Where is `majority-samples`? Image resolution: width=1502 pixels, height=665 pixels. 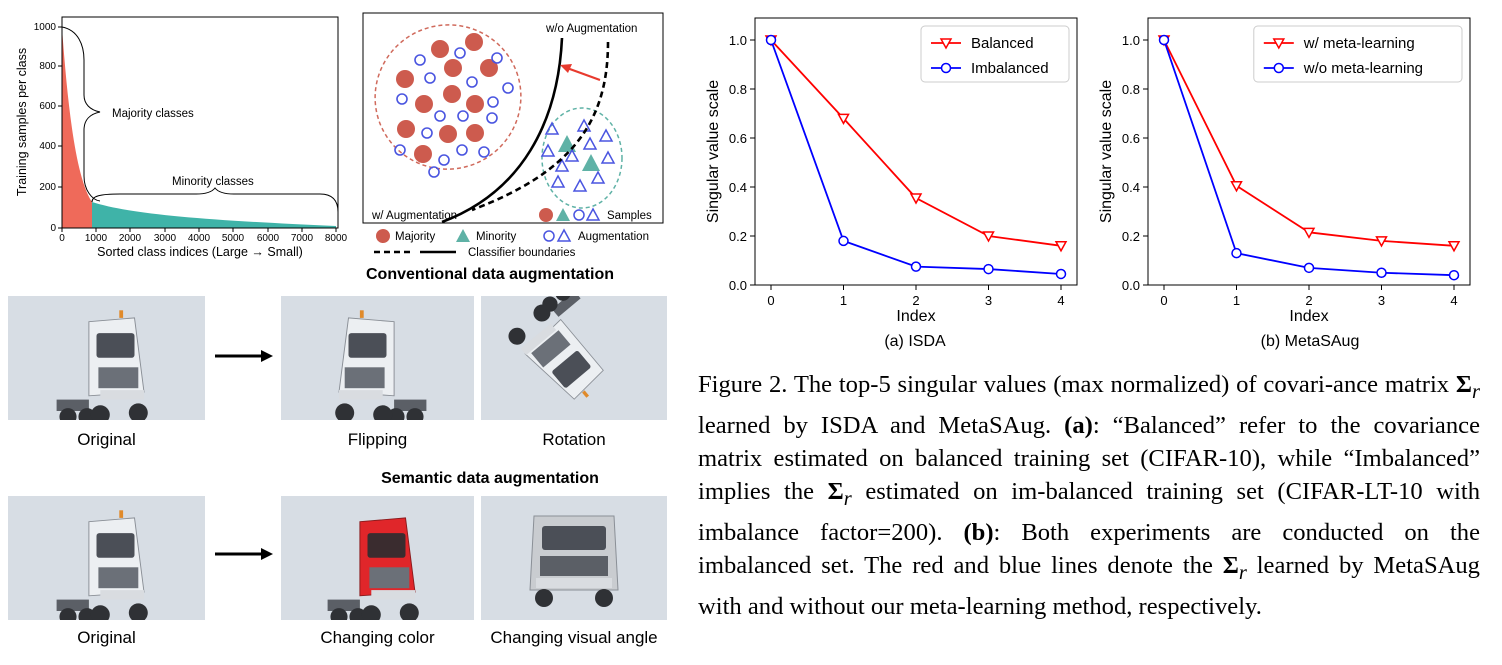
majority-samples is located at coordinates (447, 98).